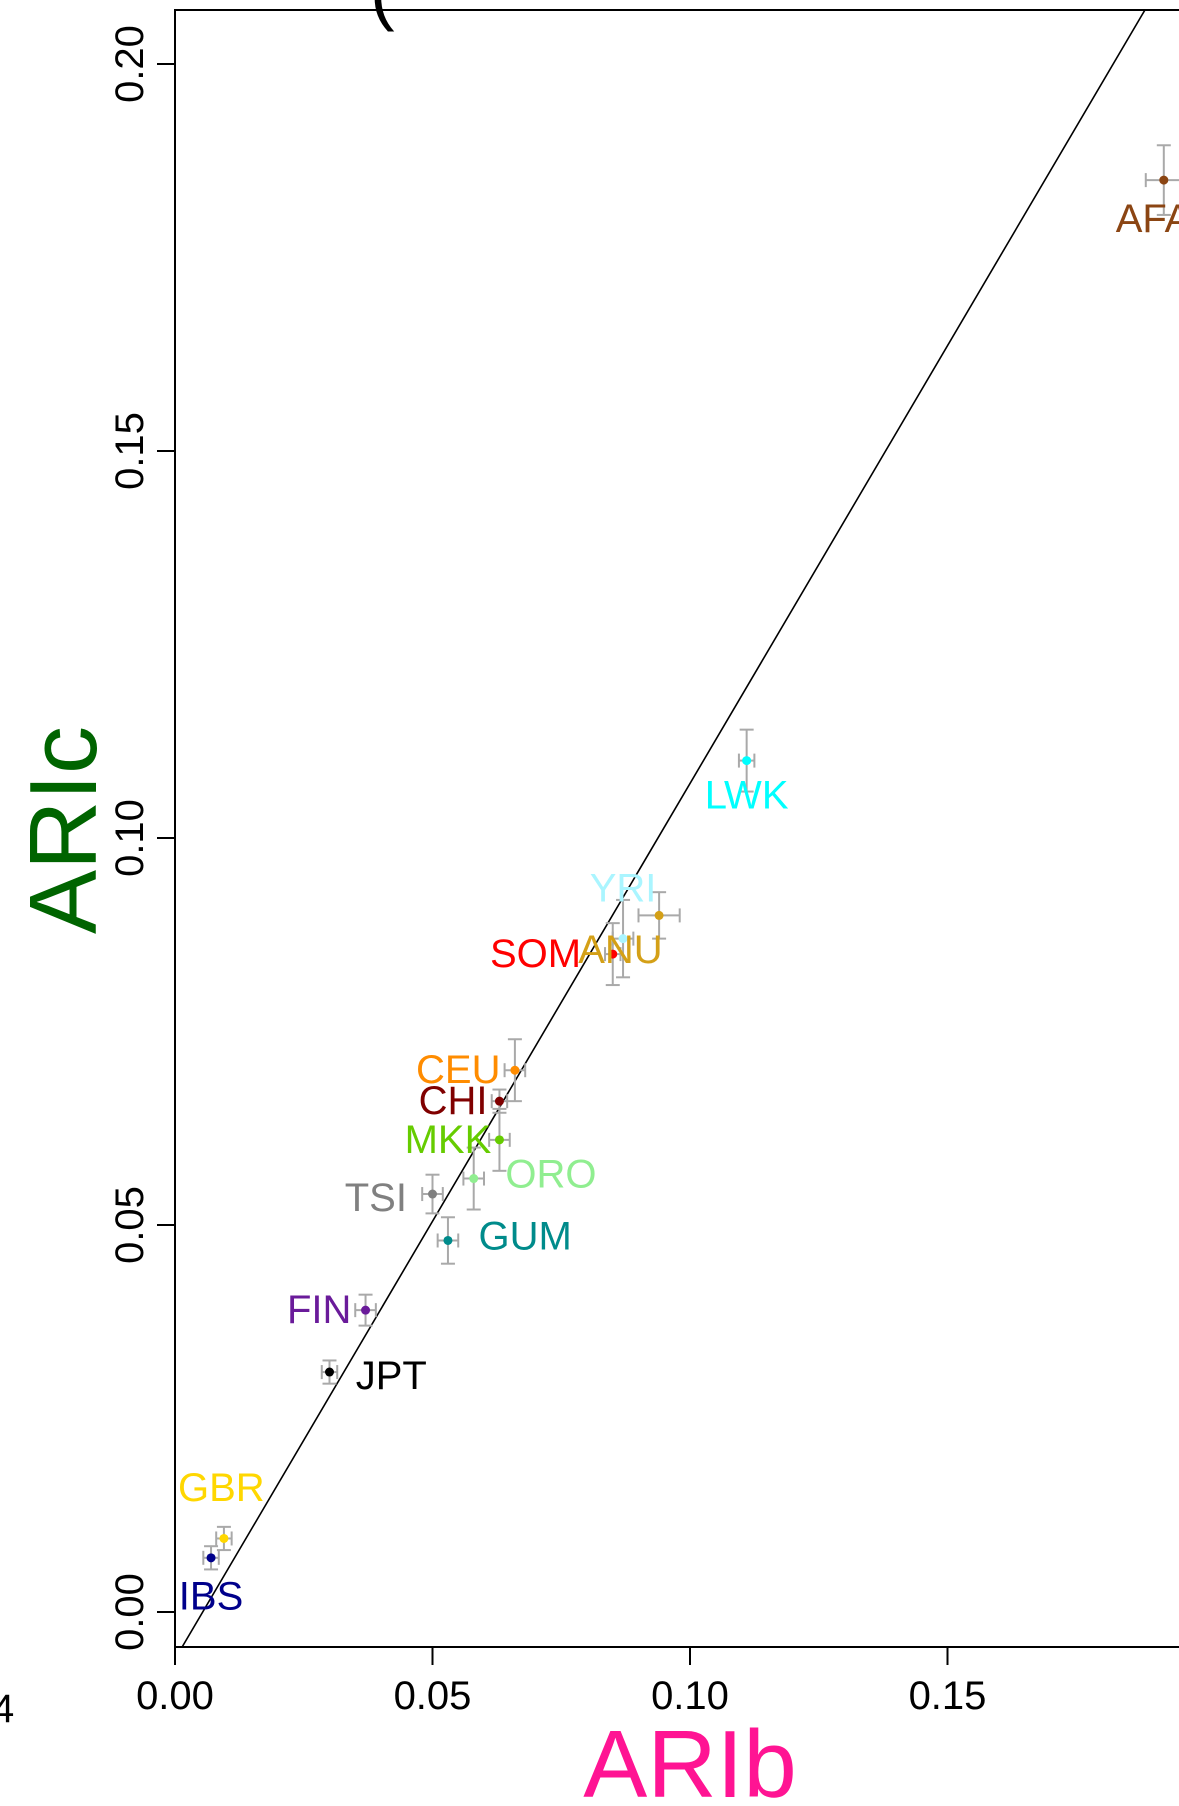 The width and height of the screenshot is (1179, 1806). I want to click on x-tick-label: 0.10, so click(690, 1696).